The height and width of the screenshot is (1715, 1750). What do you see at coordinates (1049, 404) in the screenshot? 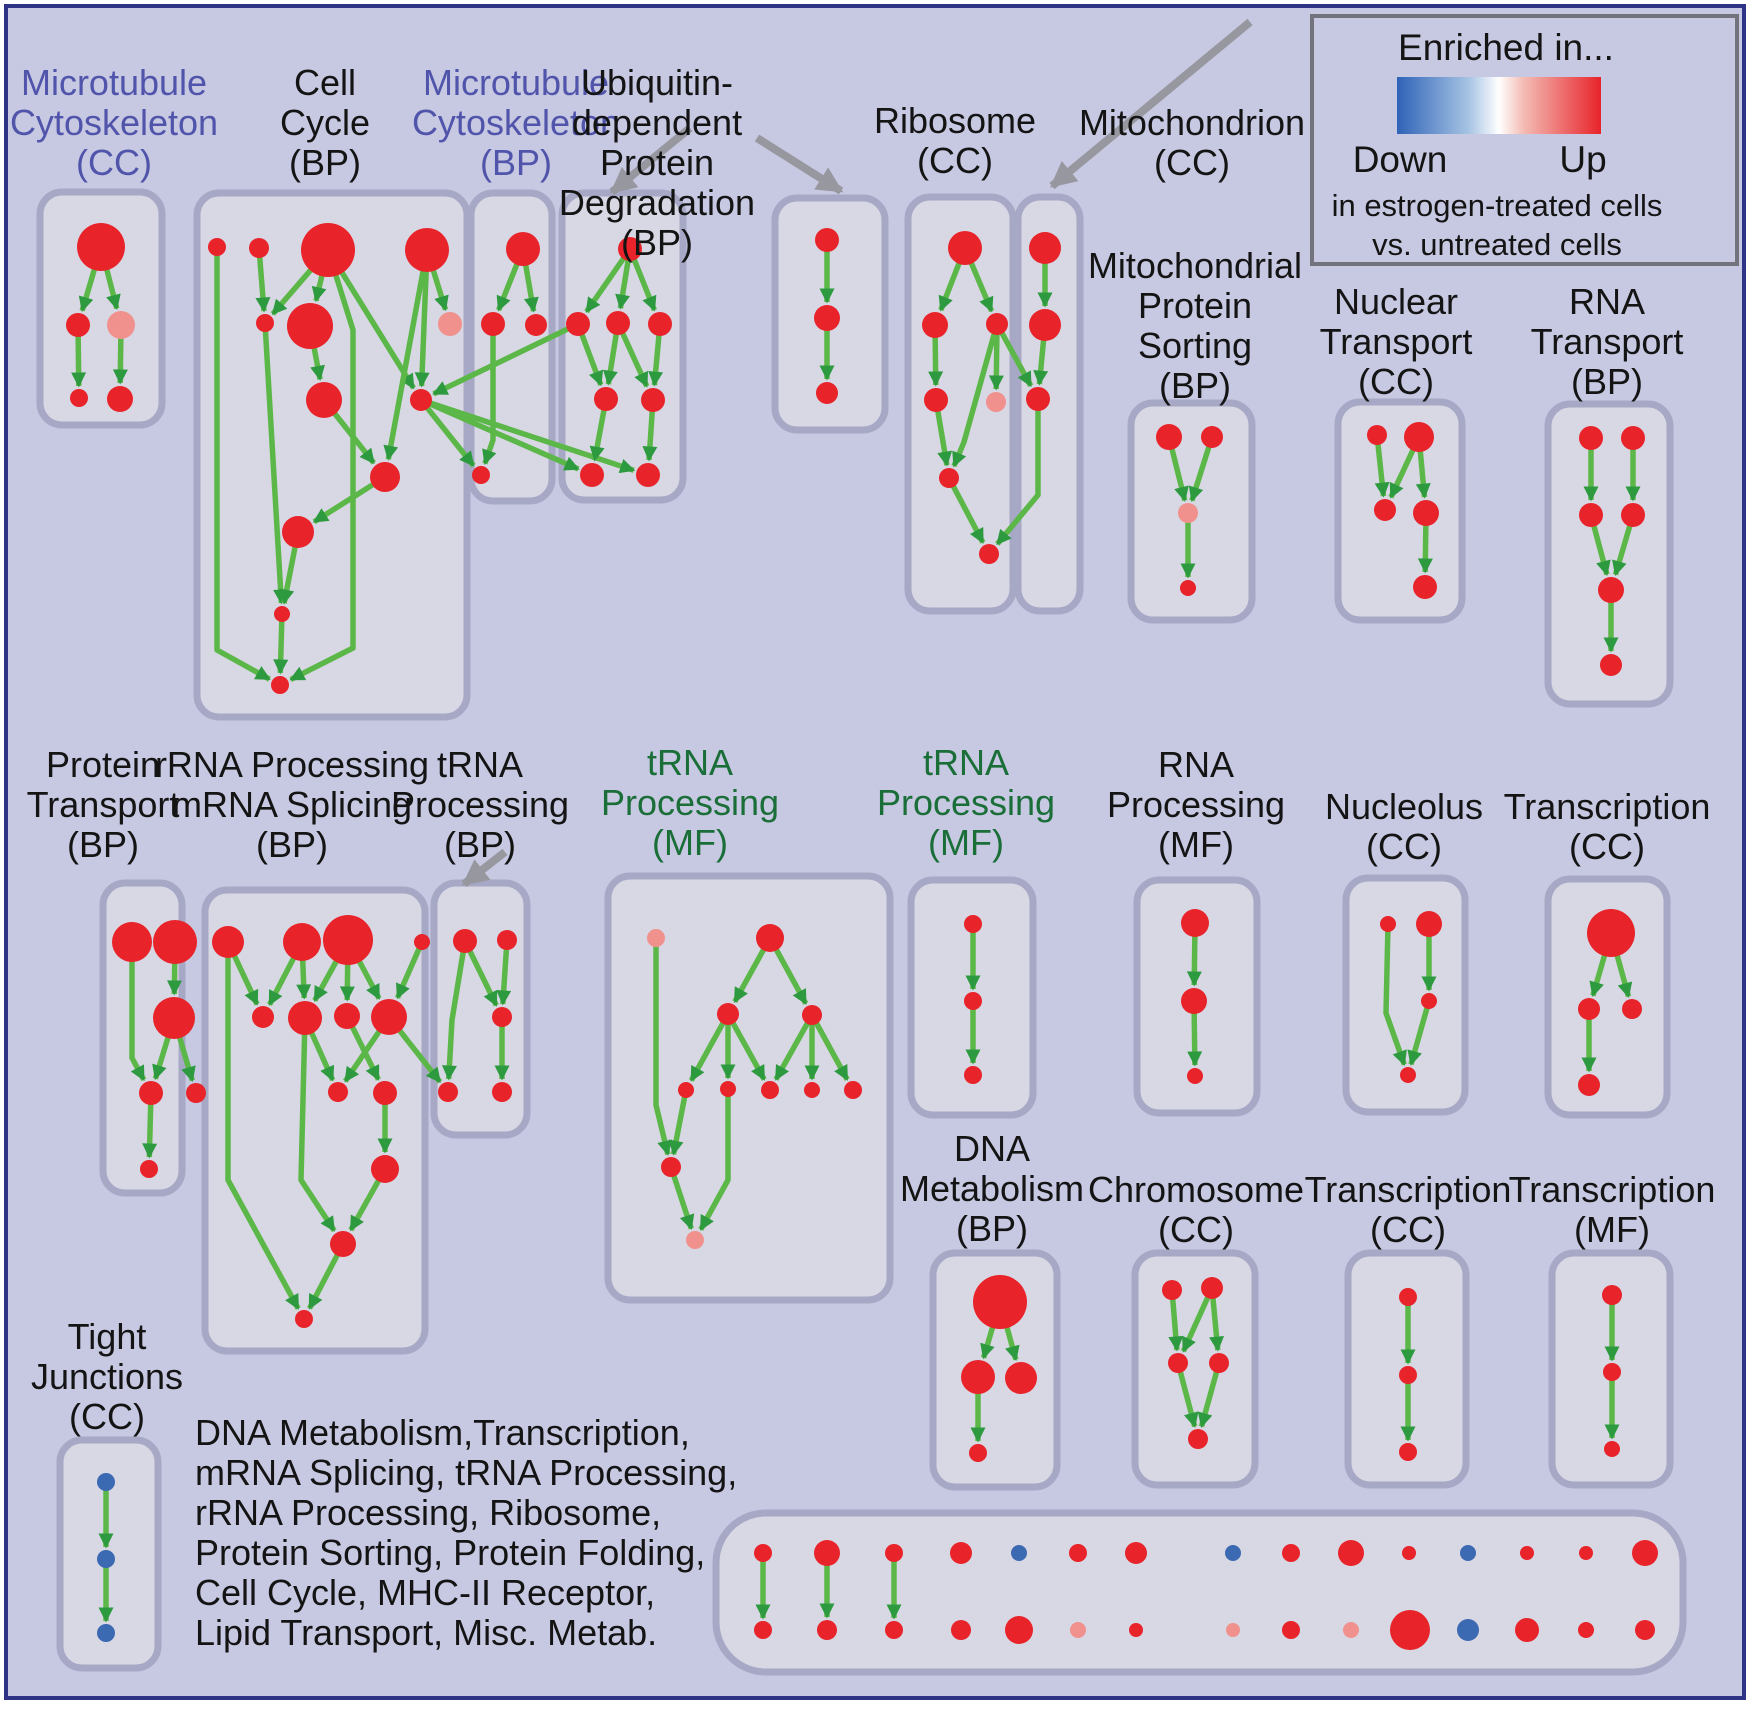
I see `box-mitochondrion` at bounding box center [1049, 404].